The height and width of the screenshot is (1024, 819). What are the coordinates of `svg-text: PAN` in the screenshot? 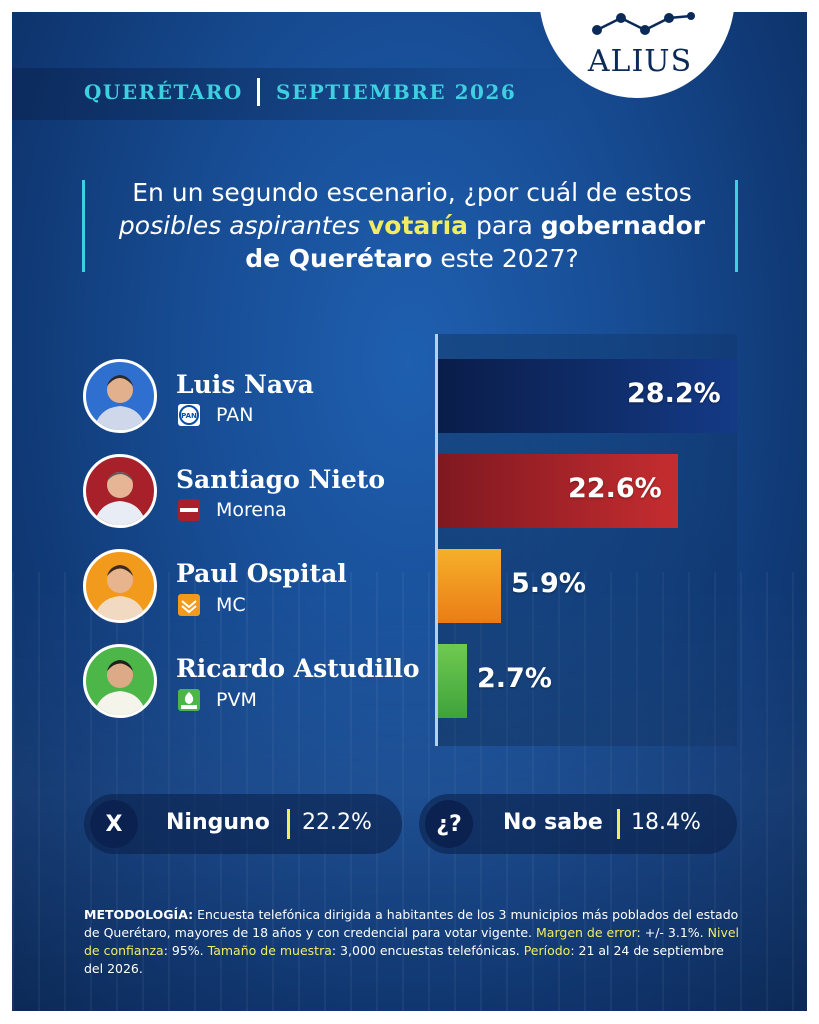 It's located at (189, 416).